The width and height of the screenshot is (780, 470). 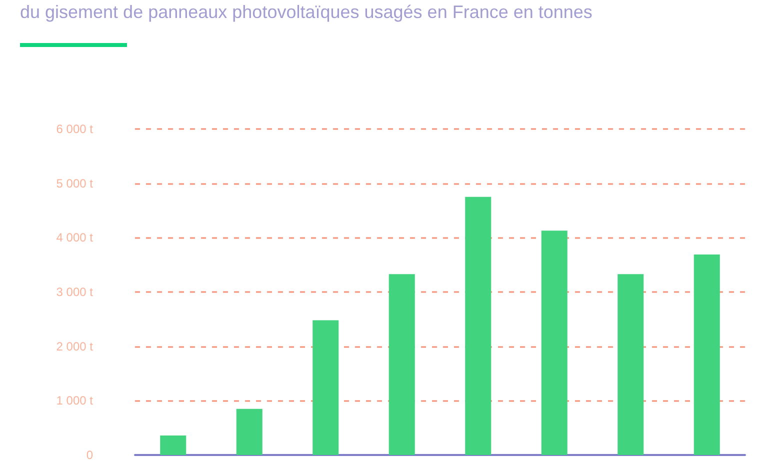 I want to click on y-tick-label: 2 000 t, so click(x=75, y=346).